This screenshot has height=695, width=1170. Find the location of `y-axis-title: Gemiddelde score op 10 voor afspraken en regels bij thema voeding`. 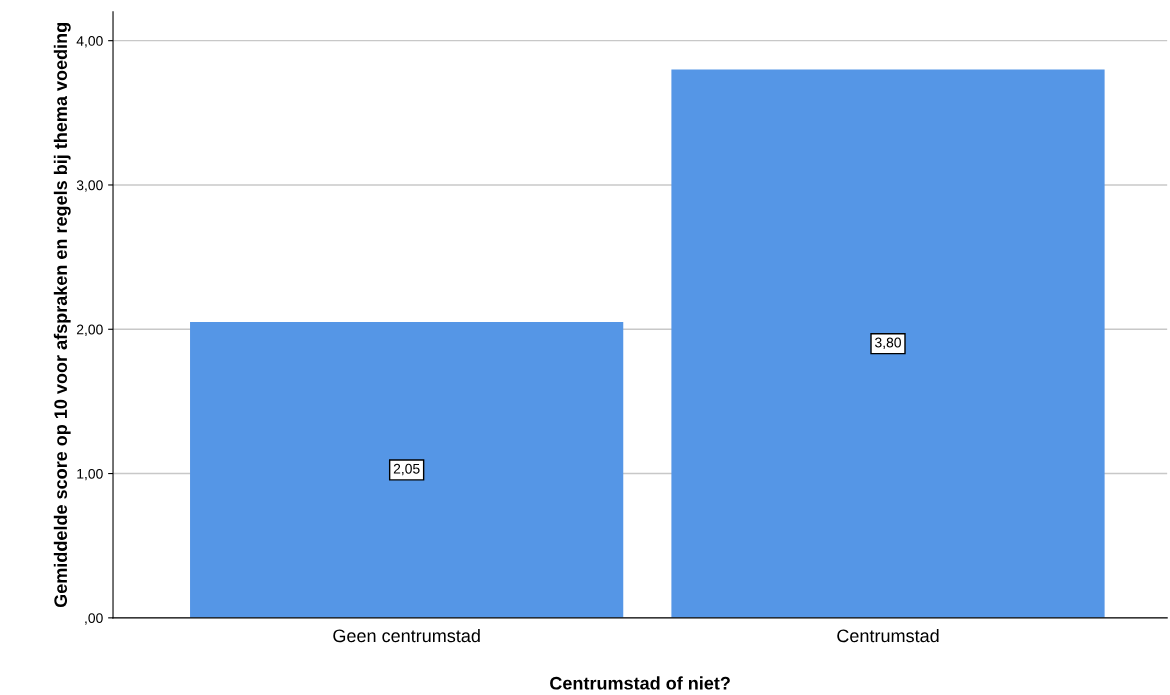

y-axis-title: Gemiddelde score op 10 voor afspraken en regels bij thema voeding is located at coordinates (62, 315).